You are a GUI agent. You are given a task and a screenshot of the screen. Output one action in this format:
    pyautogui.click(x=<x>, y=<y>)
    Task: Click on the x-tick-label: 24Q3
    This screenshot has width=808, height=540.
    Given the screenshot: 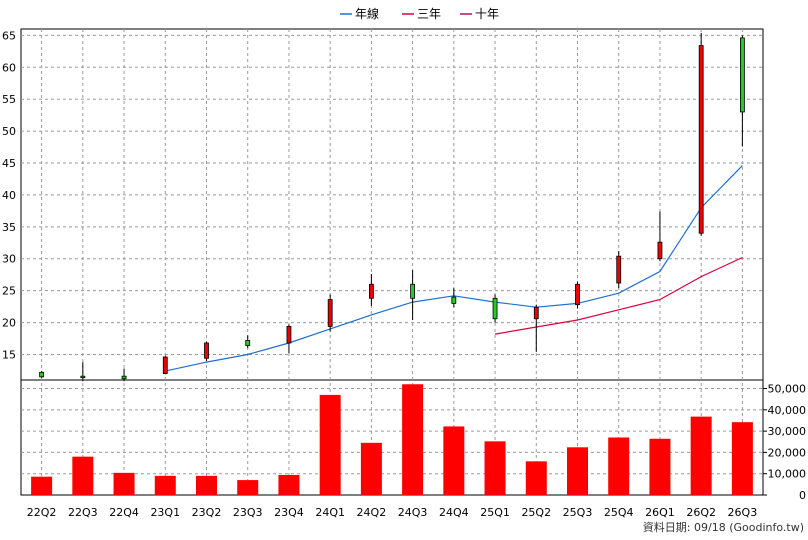 What is the action you would take?
    pyautogui.click(x=413, y=512)
    